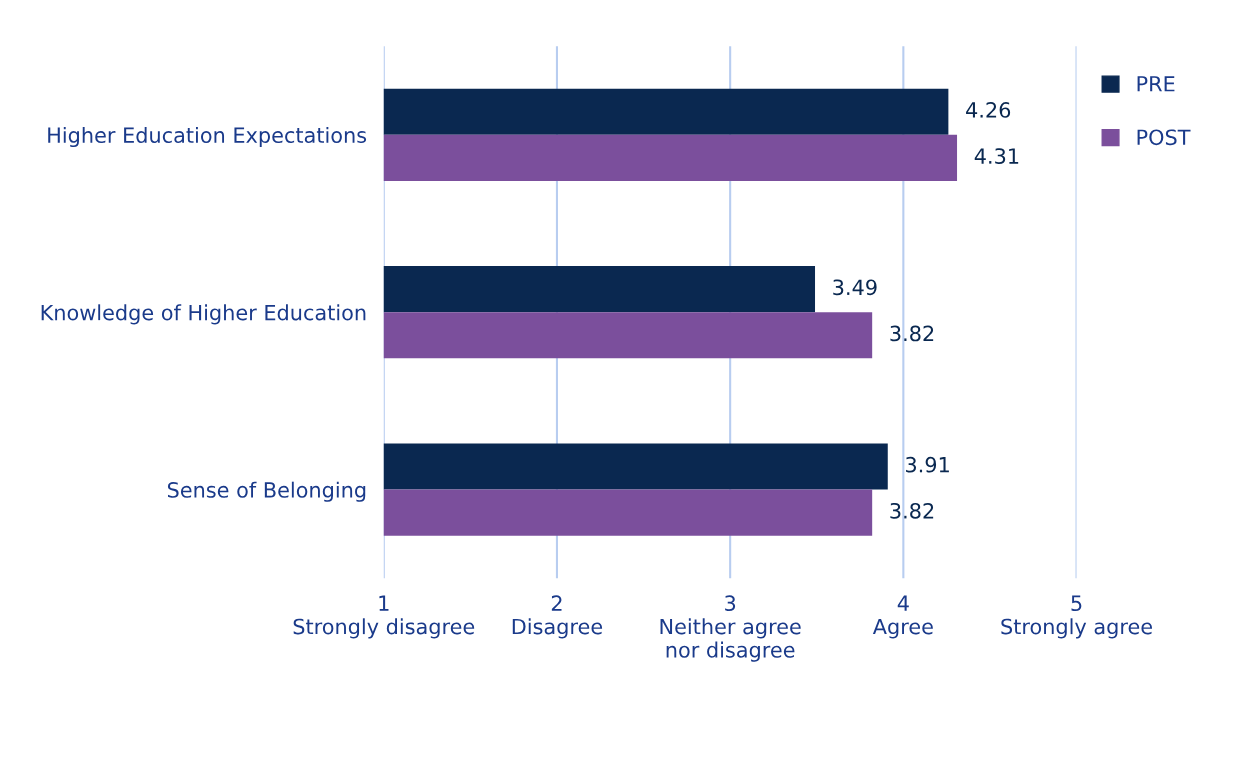 The height and width of the screenshot is (769, 1246). What do you see at coordinates (730, 628) in the screenshot?
I see `x-tick-label: 3 Neither agree nor disagree` at bounding box center [730, 628].